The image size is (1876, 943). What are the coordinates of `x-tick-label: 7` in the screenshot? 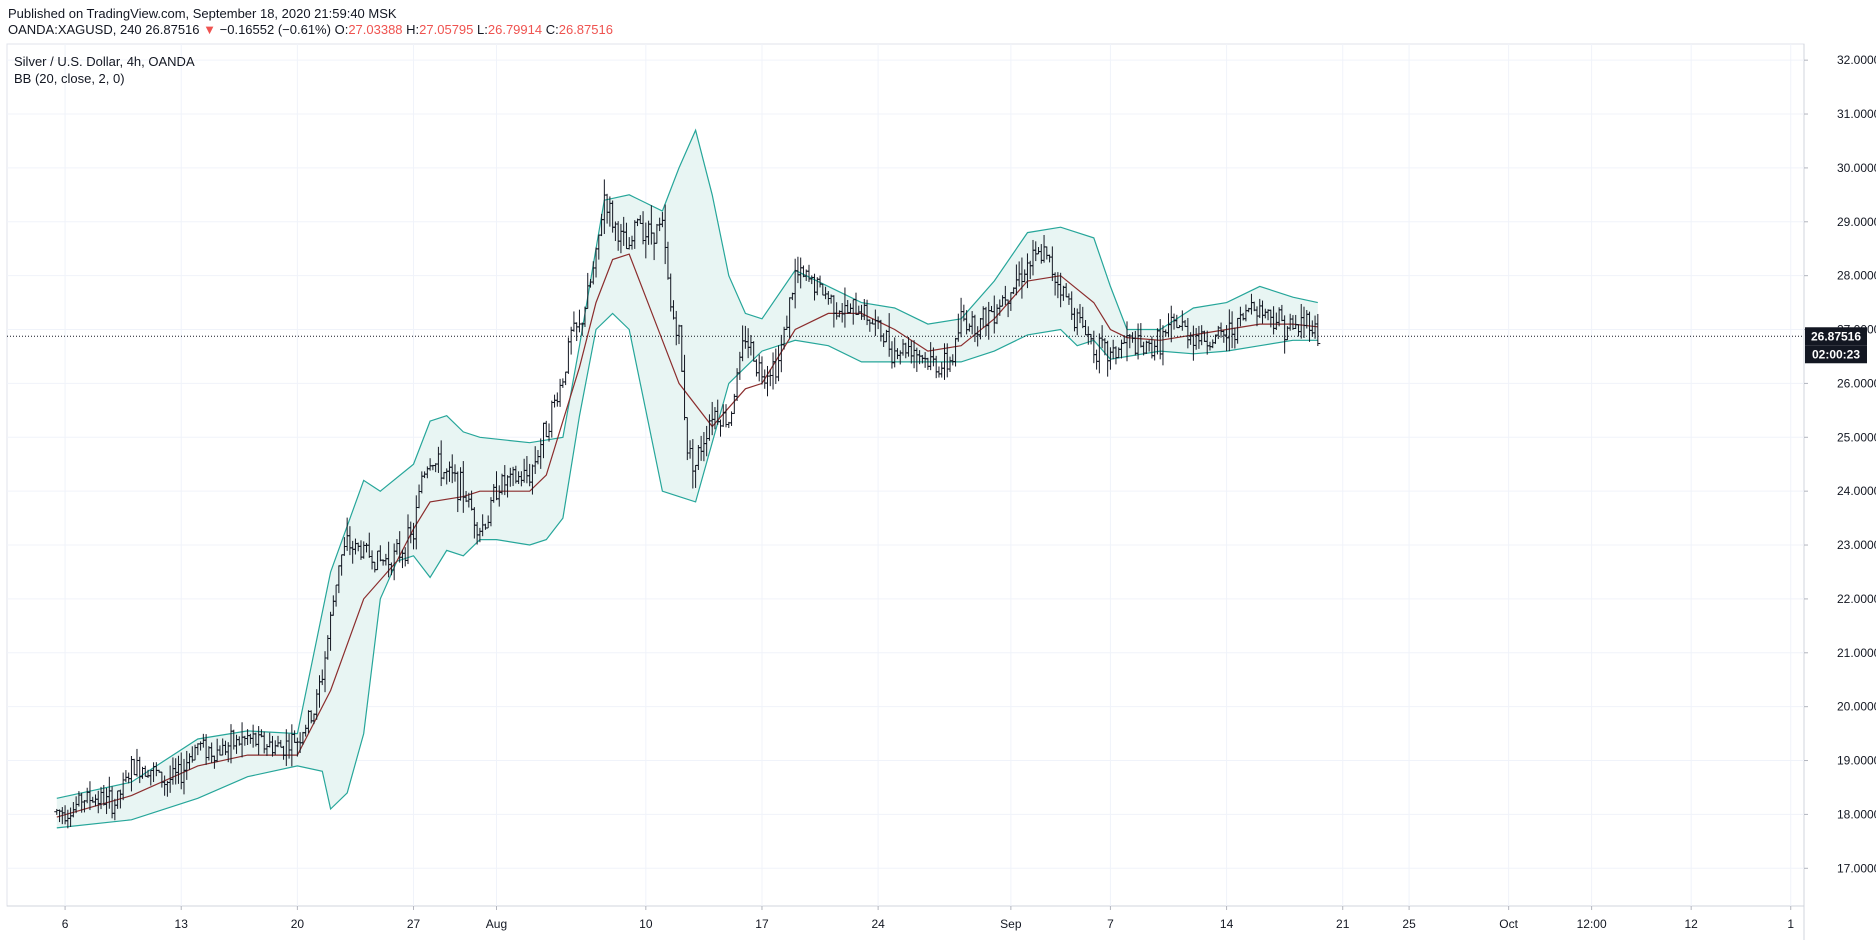 It's located at (1110, 924).